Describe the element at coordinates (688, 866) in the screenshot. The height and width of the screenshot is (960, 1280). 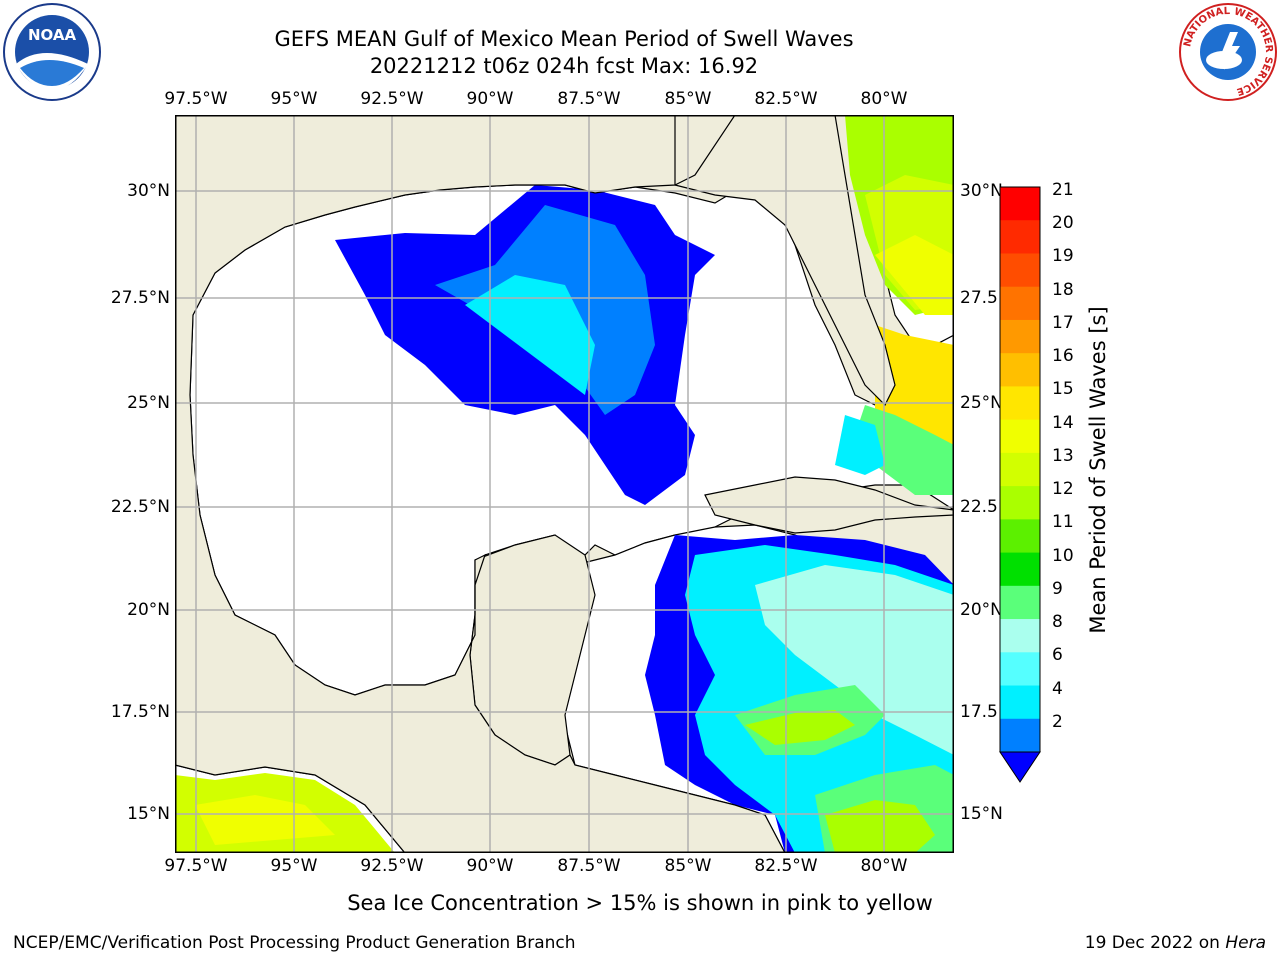
I see `lon-tick-bottom: 85°W` at that location.